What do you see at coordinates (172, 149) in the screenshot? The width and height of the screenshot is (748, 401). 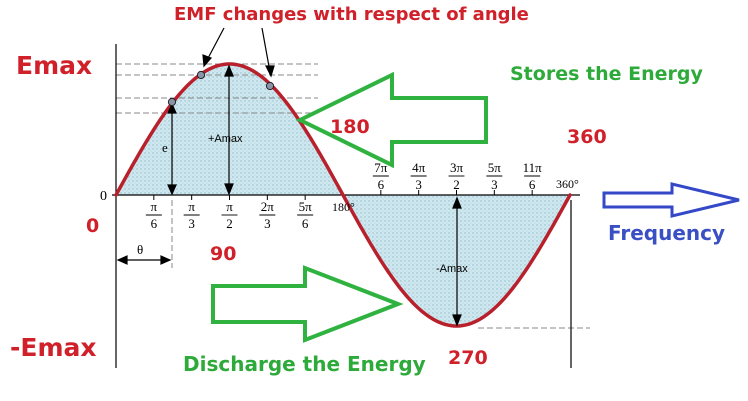 I see `e-arrow` at bounding box center [172, 149].